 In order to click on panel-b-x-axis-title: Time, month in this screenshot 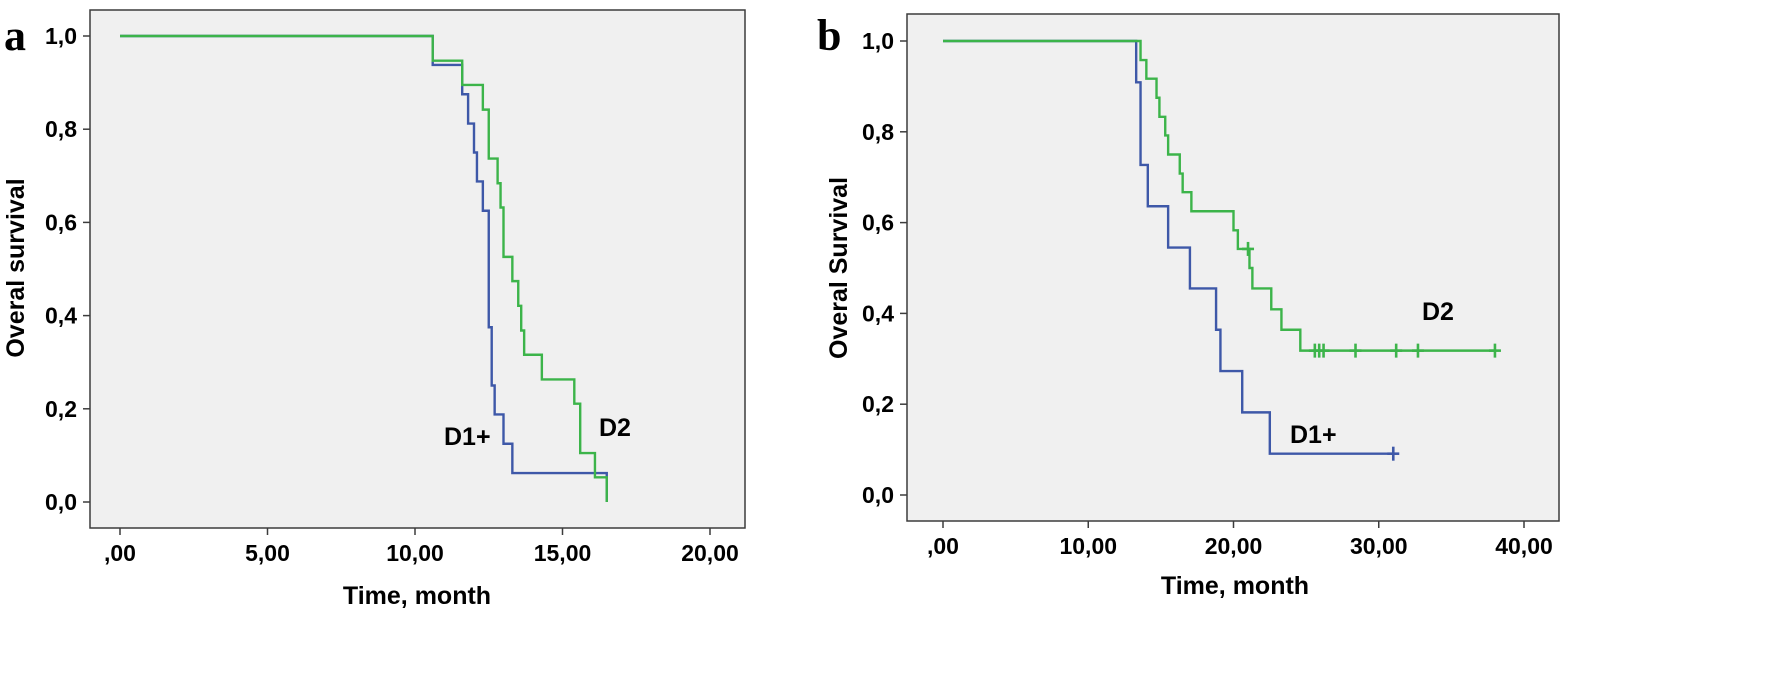, I will do `click(1235, 586)`.